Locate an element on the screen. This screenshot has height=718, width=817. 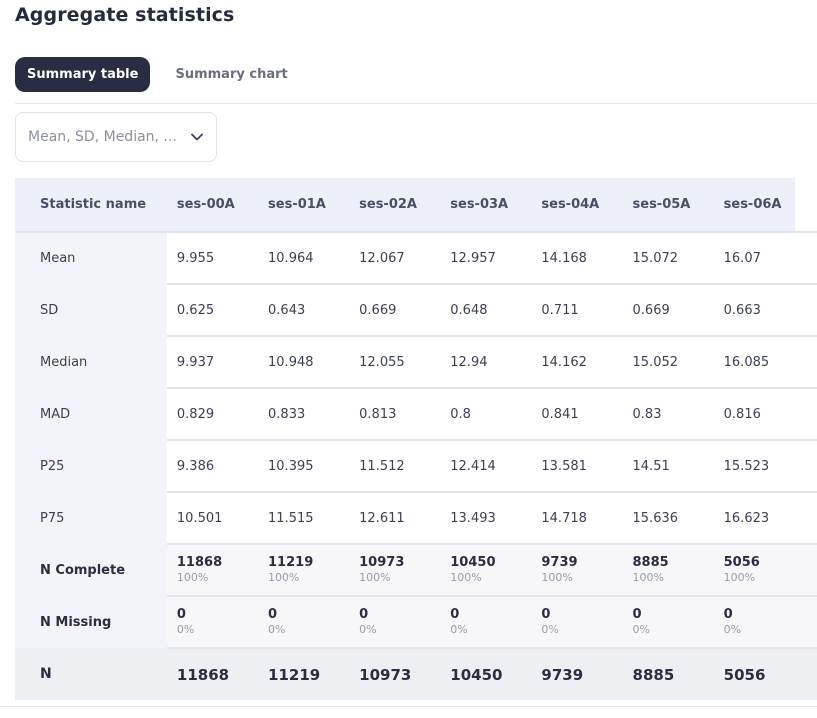
header-spacer is located at coordinates (805, 205).